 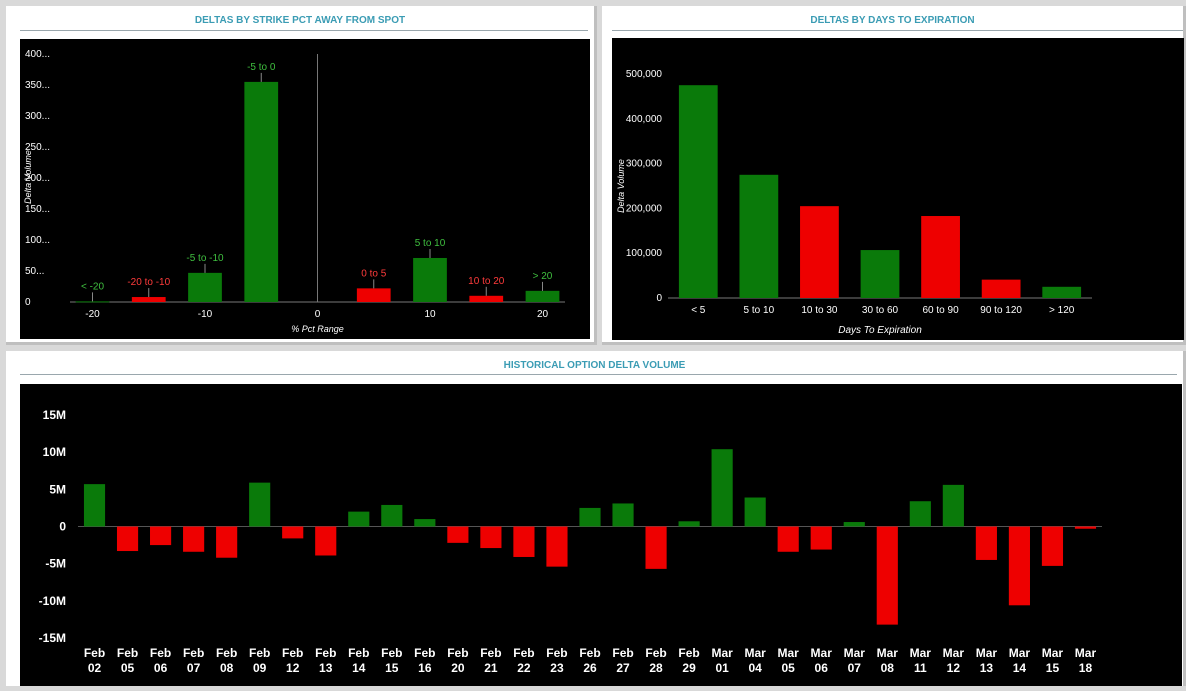 What do you see at coordinates (892, 20) in the screenshot?
I see `days-panel-title: DELTAS BY DAYS TO EXPIRATION` at bounding box center [892, 20].